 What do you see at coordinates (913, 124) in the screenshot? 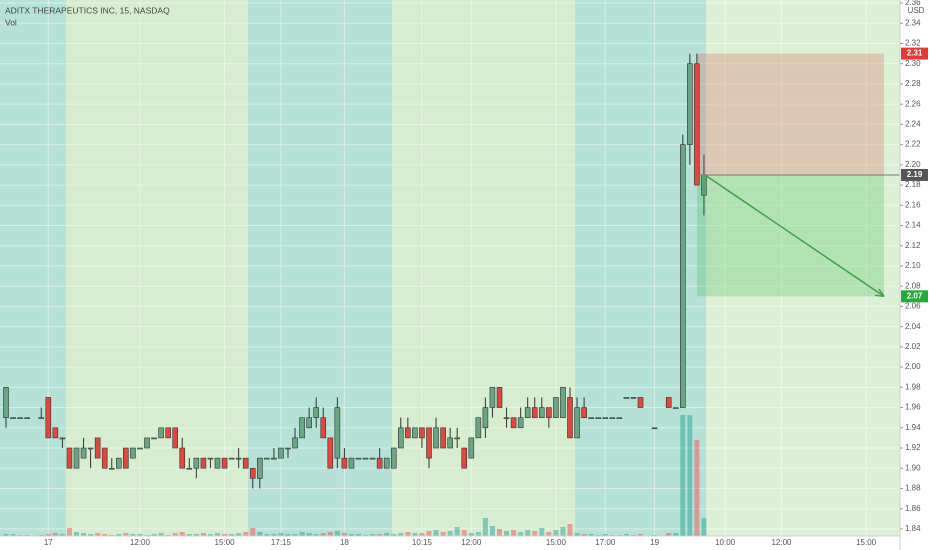
I see `y-tick-label: 2.24` at bounding box center [913, 124].